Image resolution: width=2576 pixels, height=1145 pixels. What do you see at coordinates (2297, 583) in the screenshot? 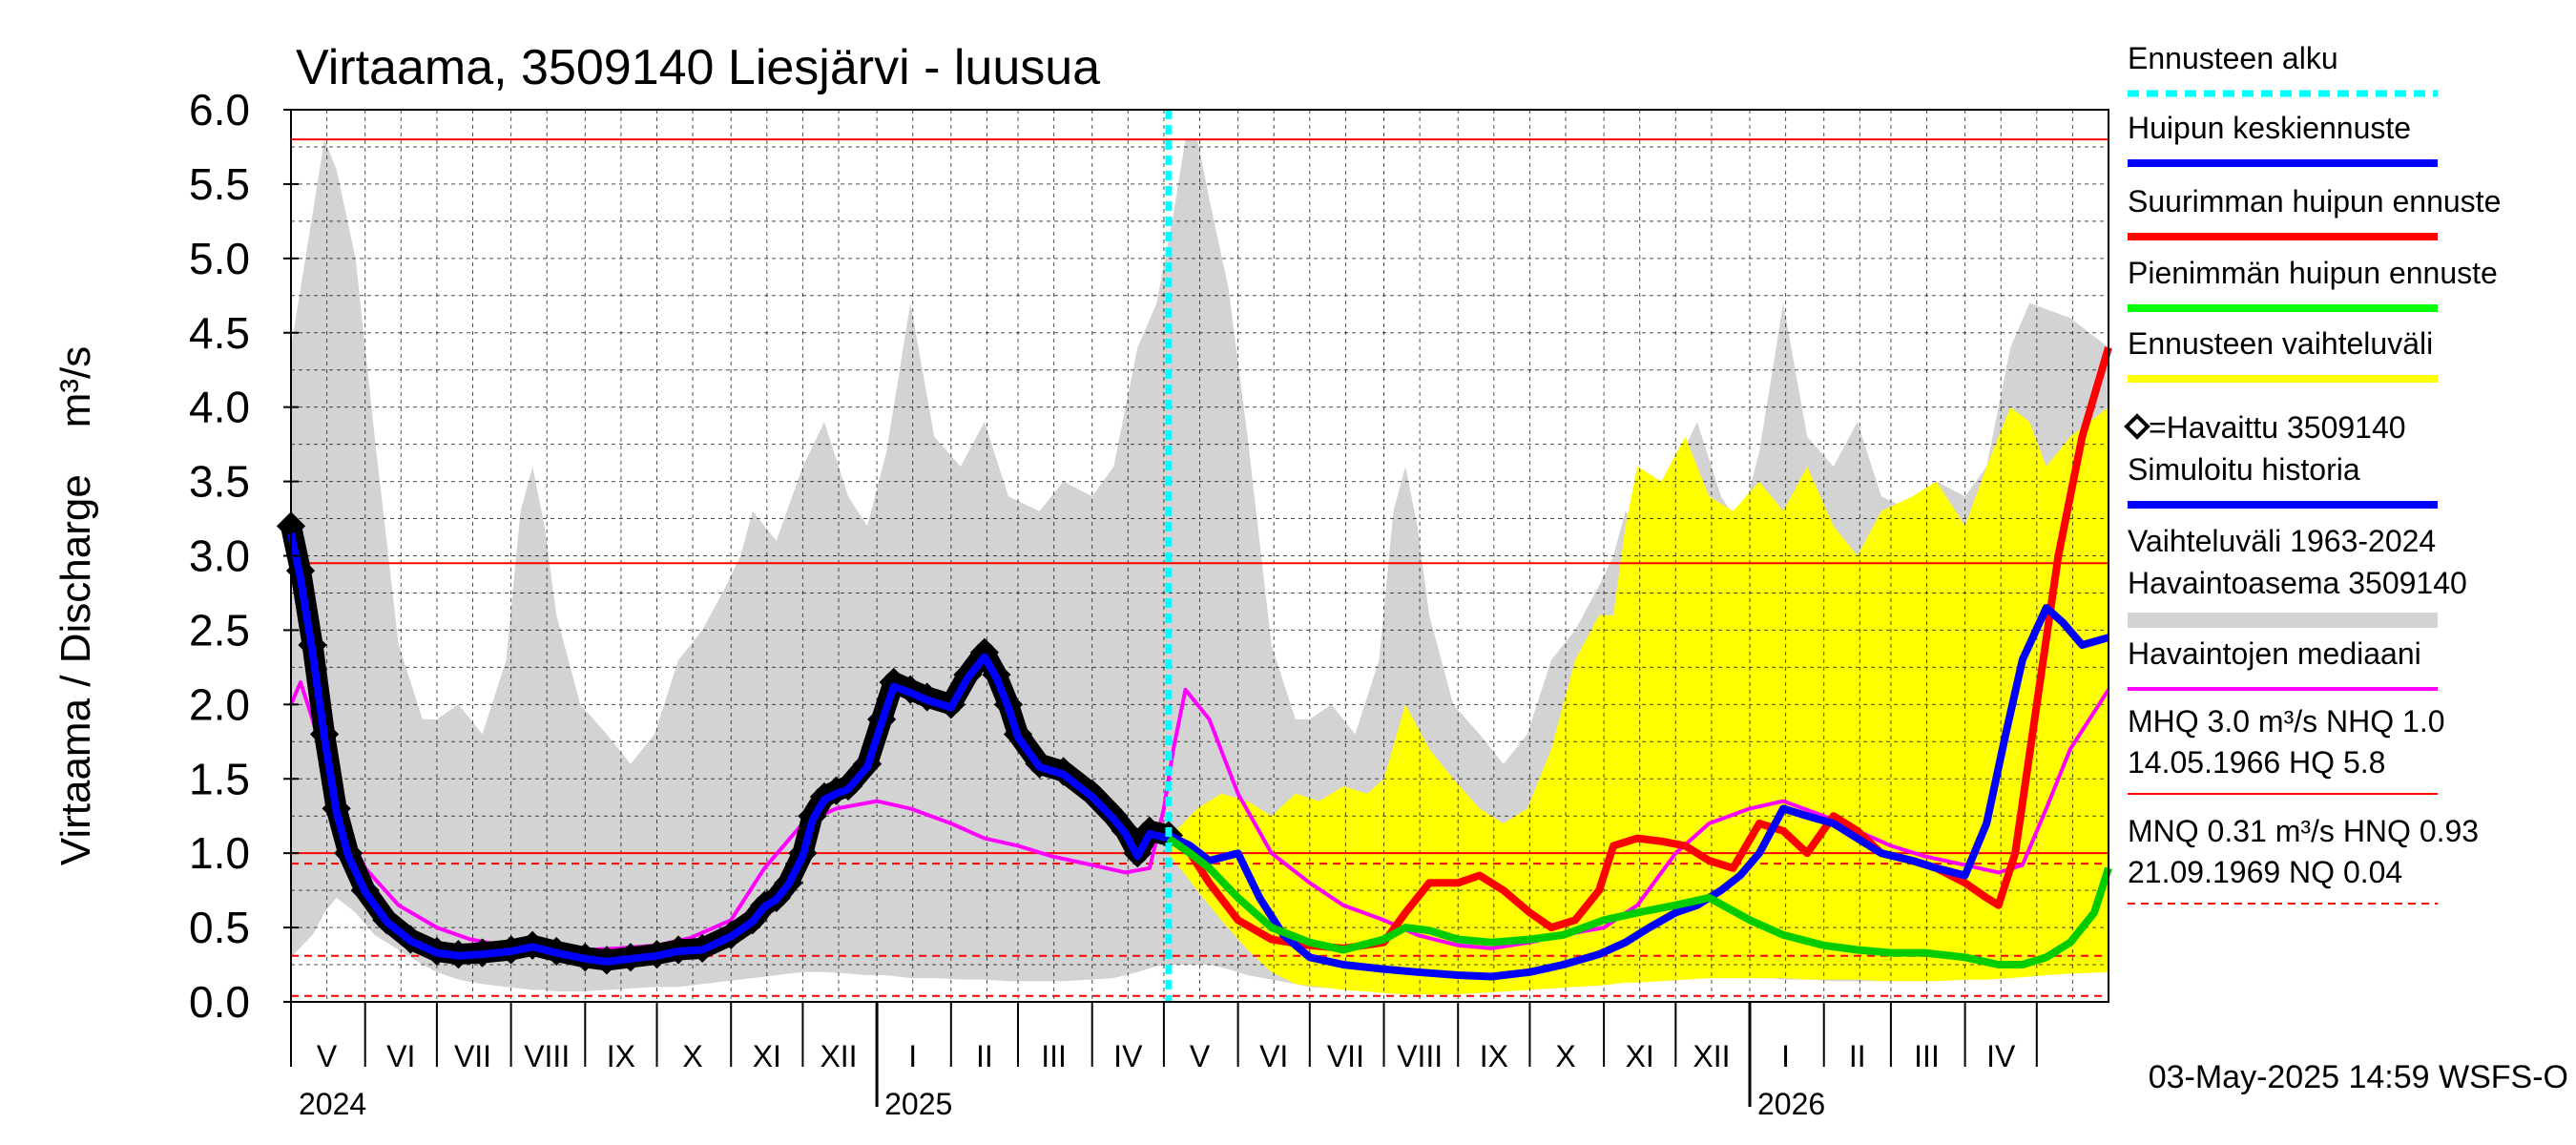
I see `legend-label: Havaintoasema 3509140` at bounding box center [2297, 583].